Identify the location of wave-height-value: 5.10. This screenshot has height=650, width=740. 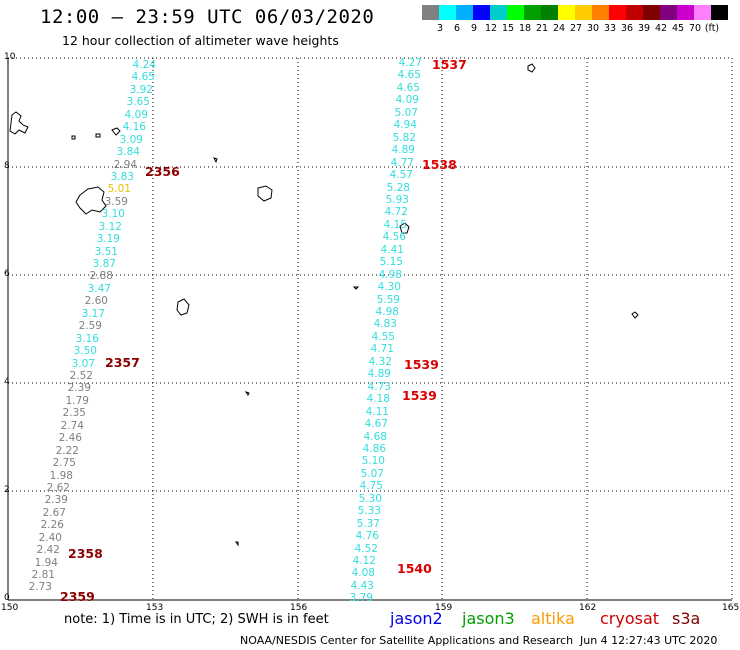
(373, 461).